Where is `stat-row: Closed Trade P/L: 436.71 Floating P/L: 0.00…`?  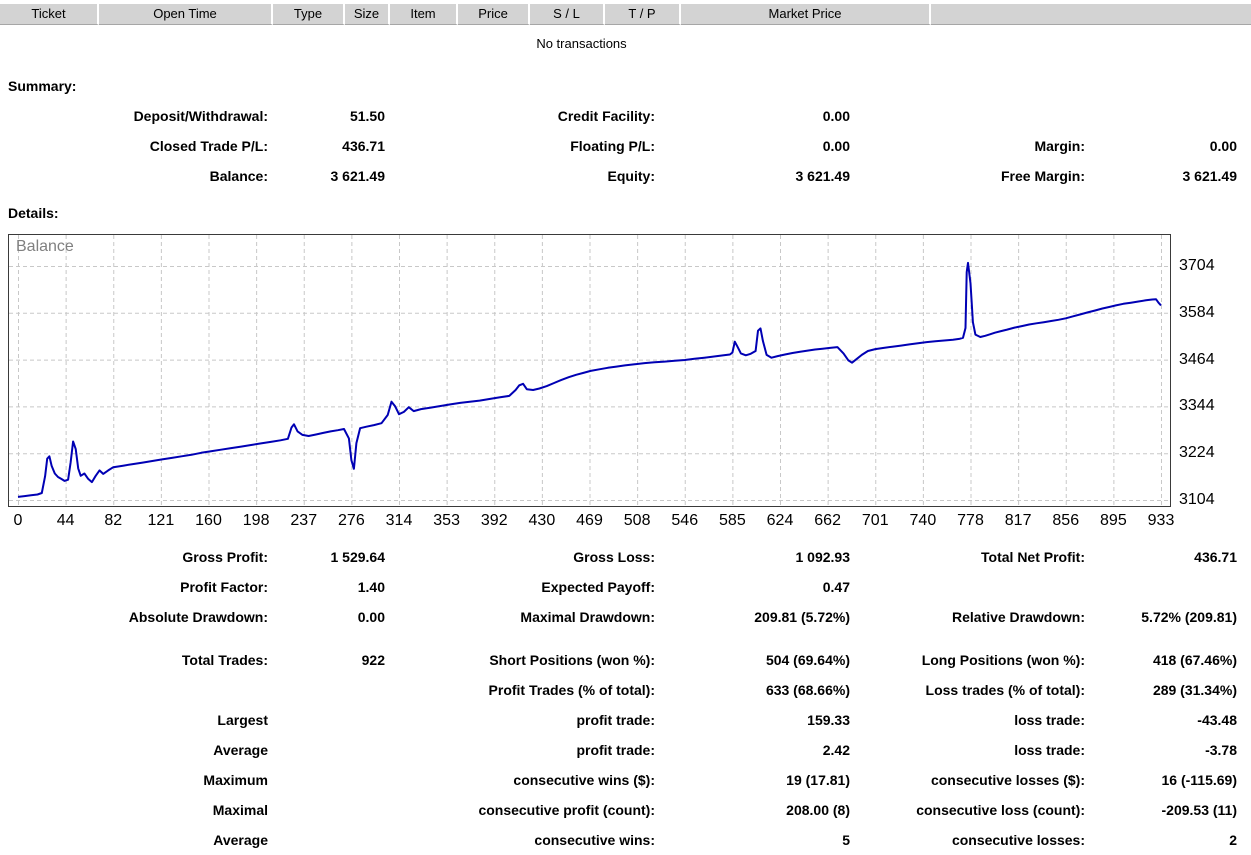
stat-row: Closed Trade P/L: 436.71 Floating P/L: 0.00… is located at coordinates (625, 146).